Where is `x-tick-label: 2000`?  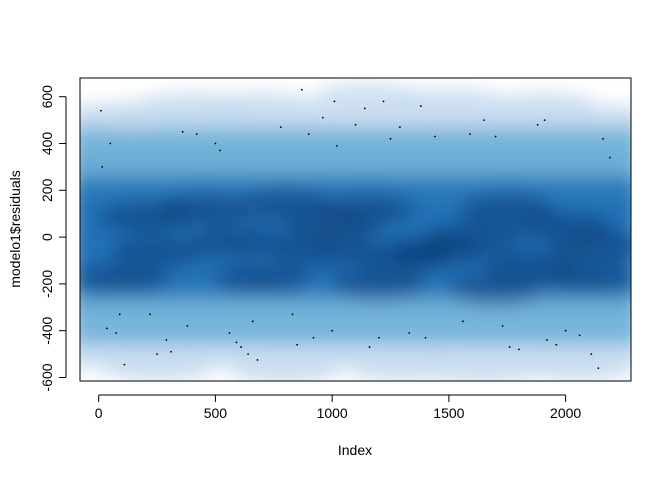 x-tick-label: 2000 is located at coordinates (565, 413).